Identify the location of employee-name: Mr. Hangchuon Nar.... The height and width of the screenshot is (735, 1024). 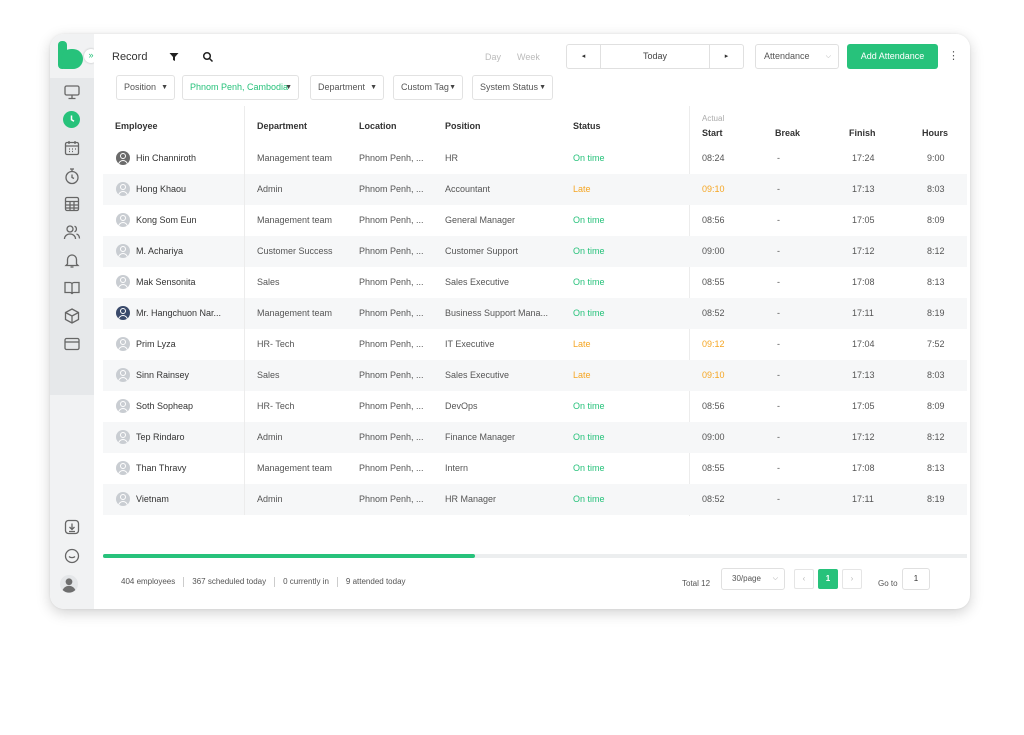
(179, 313).